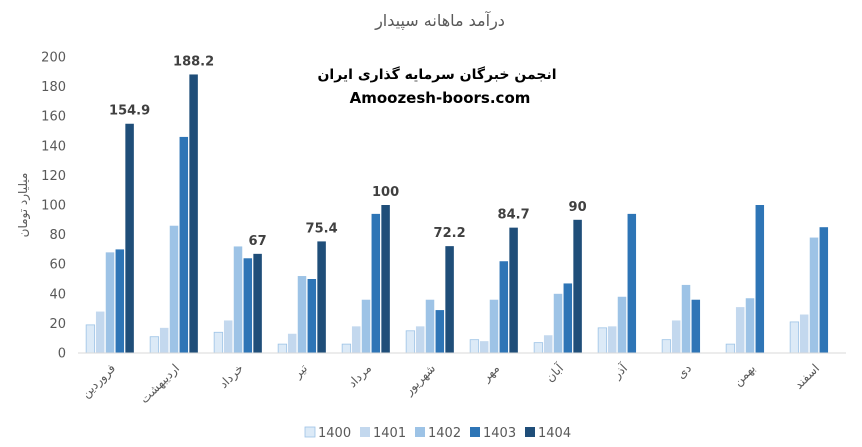  I want to click on y-tick-label: 80, so click(57, 235).